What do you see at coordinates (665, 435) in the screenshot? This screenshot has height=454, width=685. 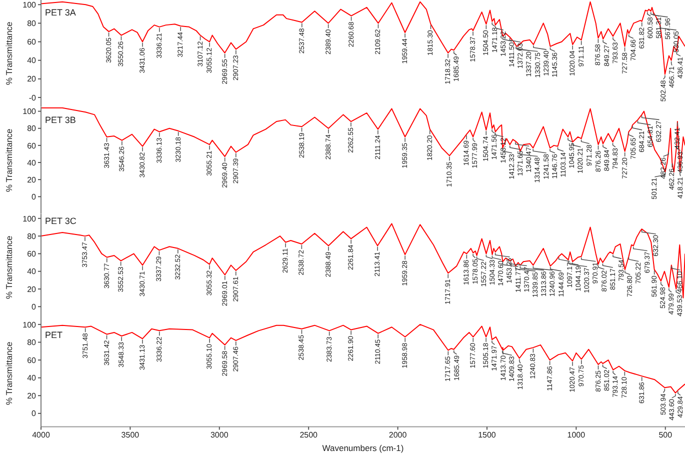 I see `x-tick-label: 500` at bounding box center [665, 435].